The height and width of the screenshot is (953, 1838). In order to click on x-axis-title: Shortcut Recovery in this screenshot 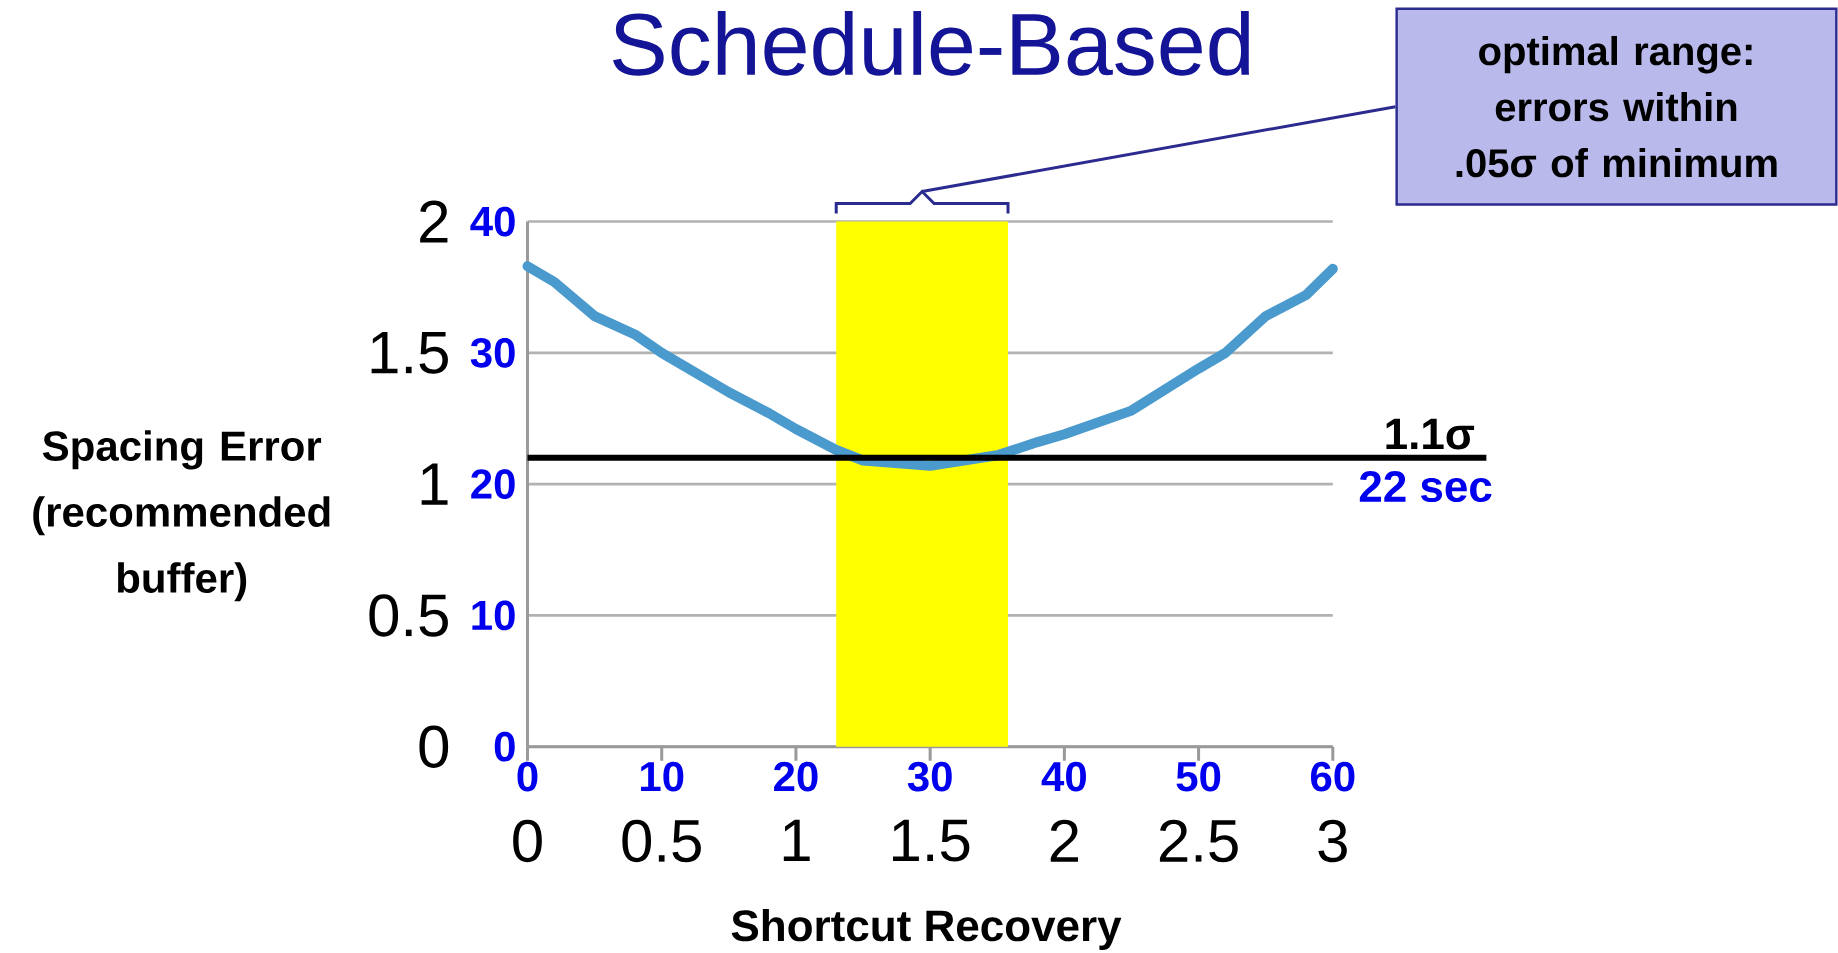, I will do `click(926, 930)`.